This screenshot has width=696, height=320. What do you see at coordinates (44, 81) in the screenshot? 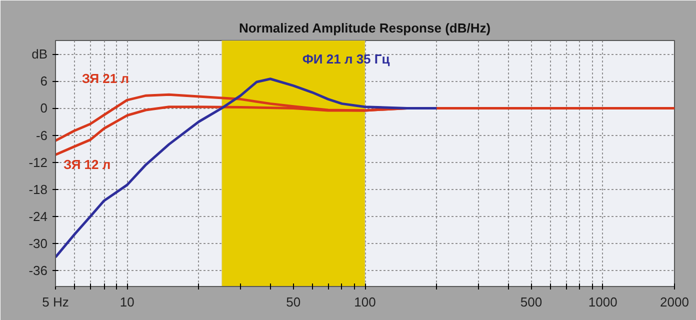
I see `y-tick-label: 6` at bounding box center [44, 81].